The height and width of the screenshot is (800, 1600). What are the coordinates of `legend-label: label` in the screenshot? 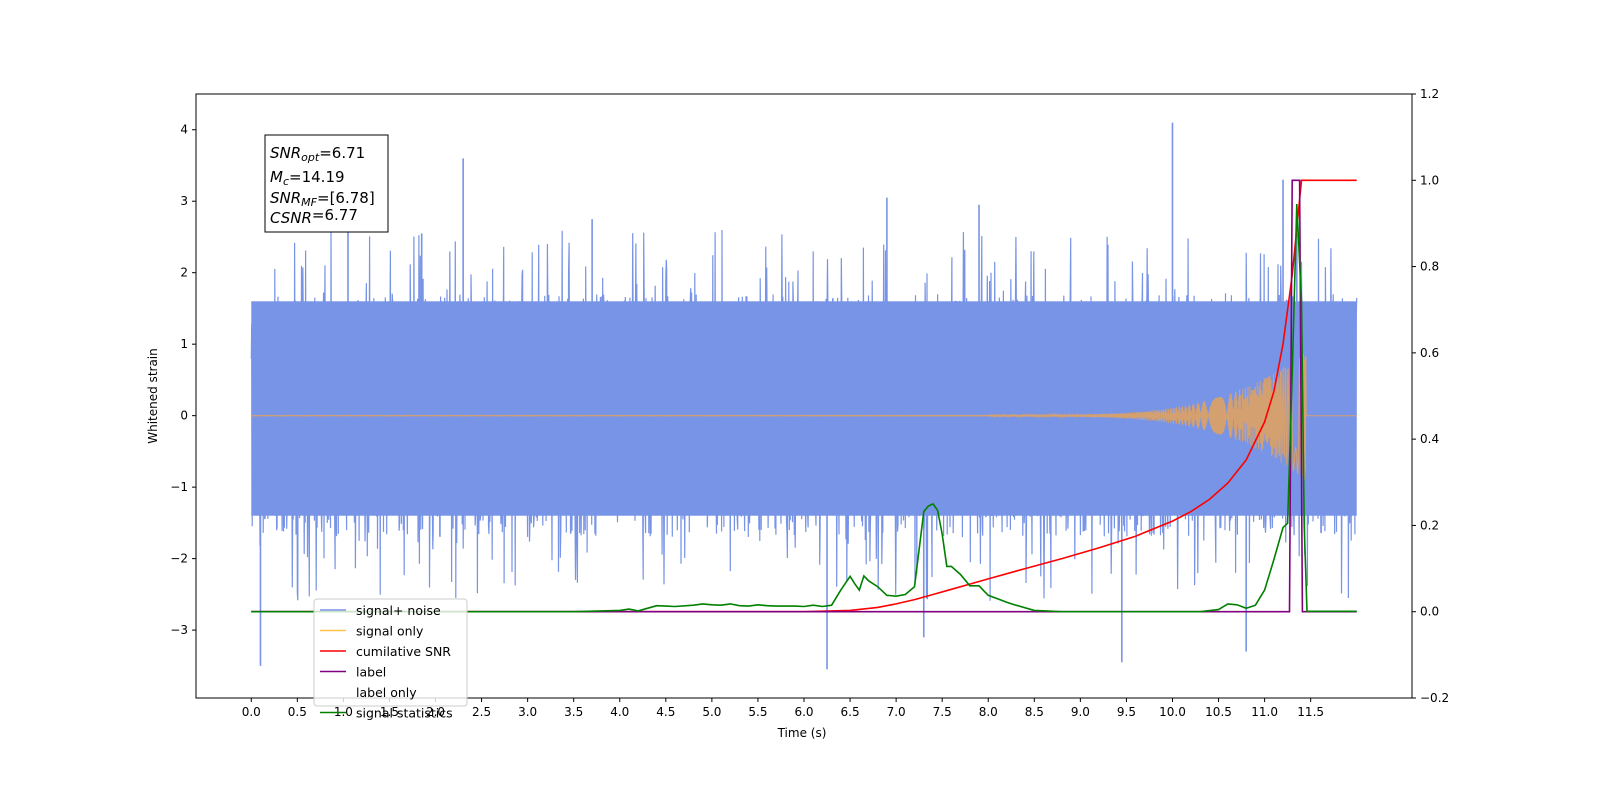 It's located at (371, 672).